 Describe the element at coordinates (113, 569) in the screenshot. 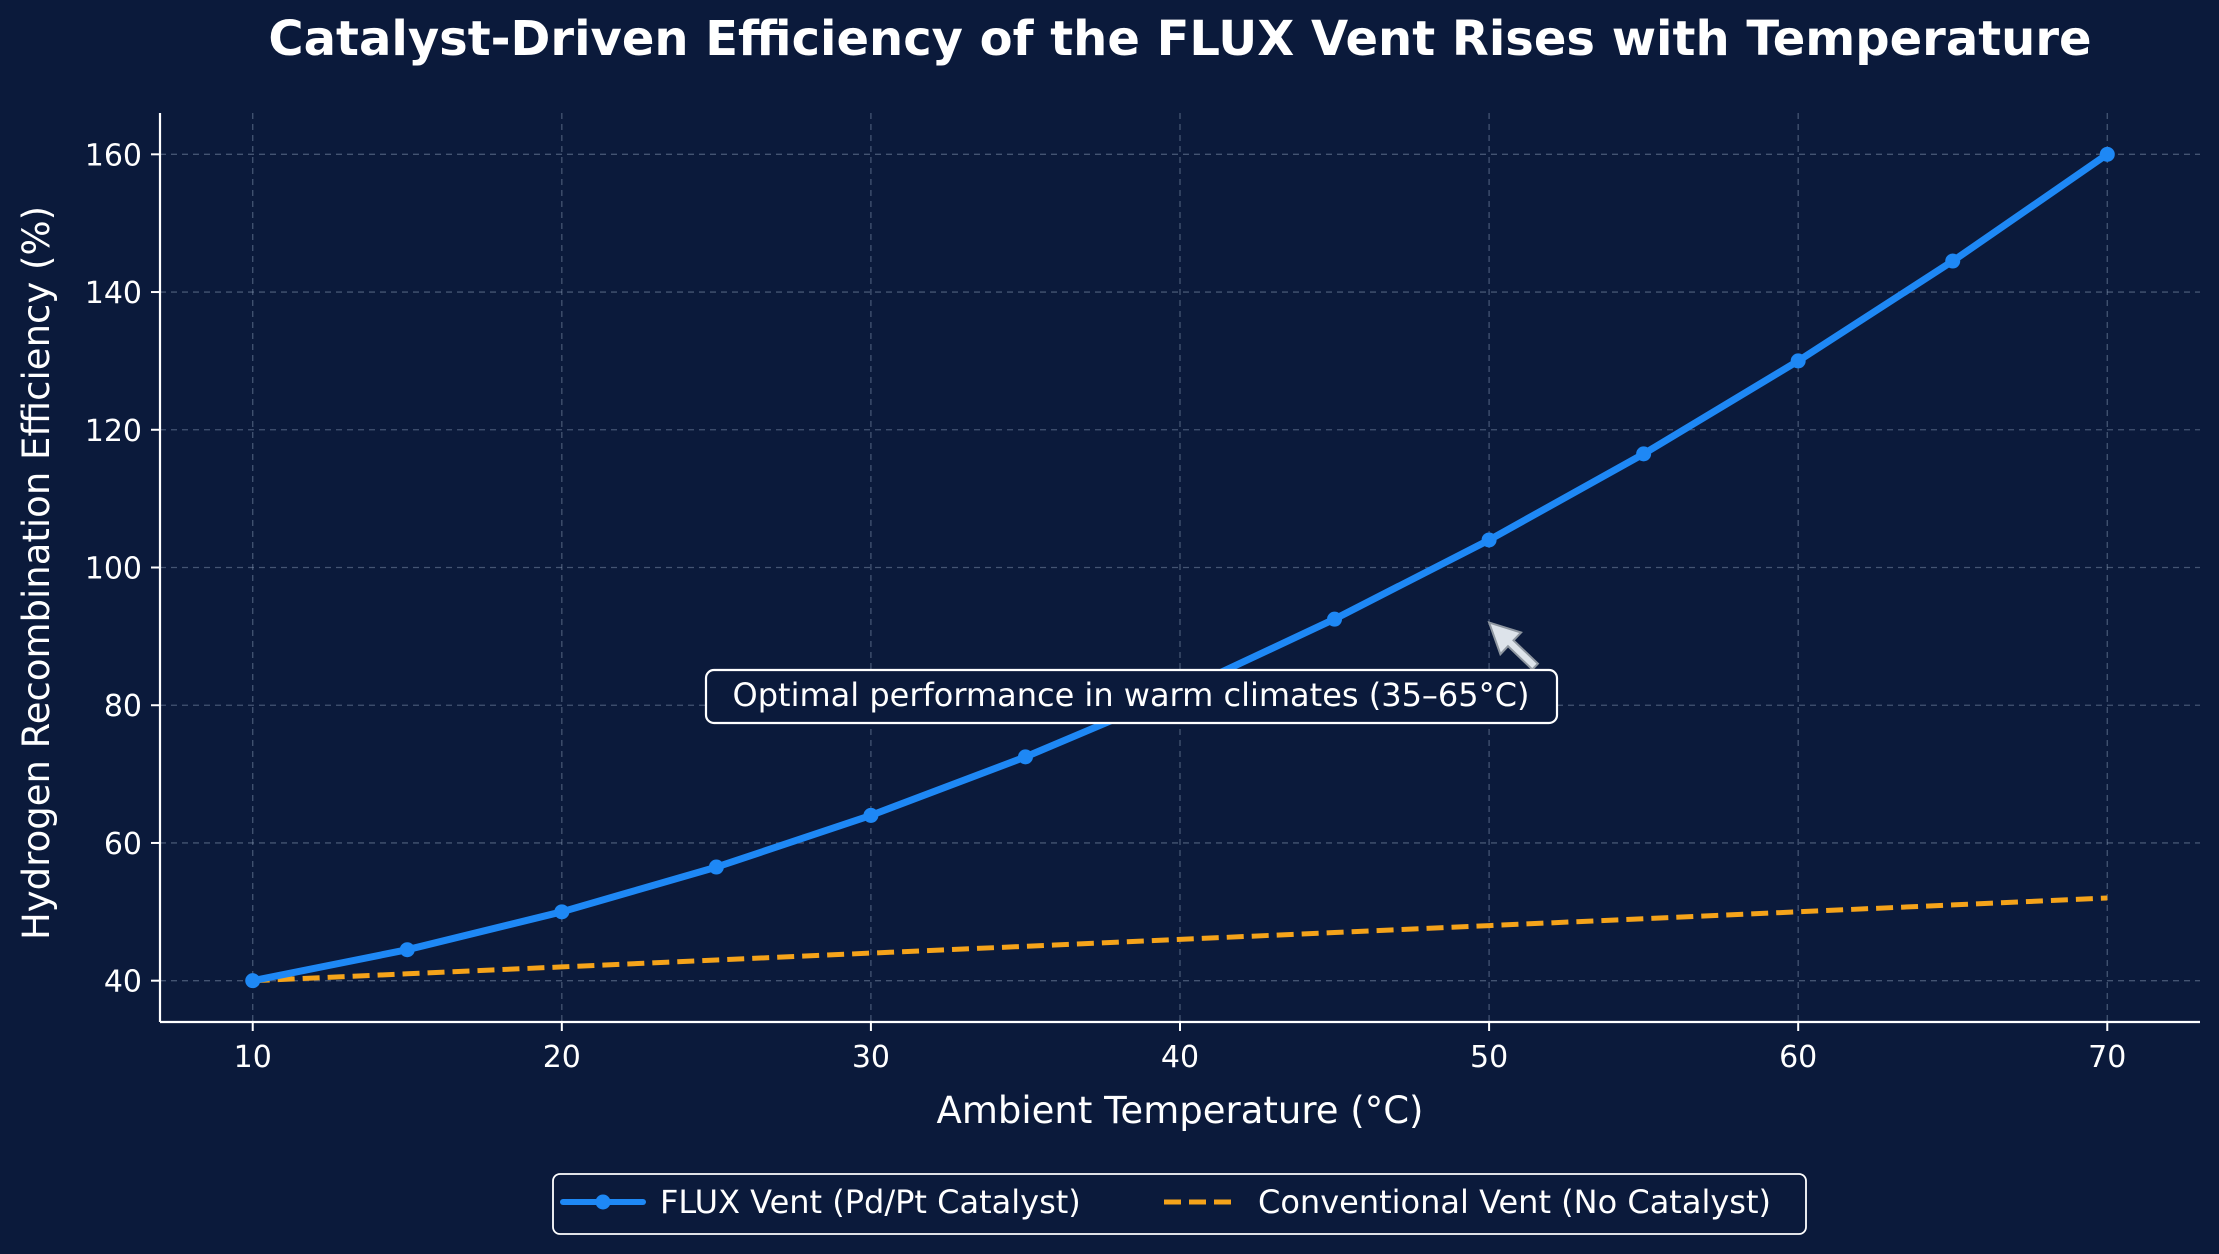

I see `y-tick-label: 100` at that location.